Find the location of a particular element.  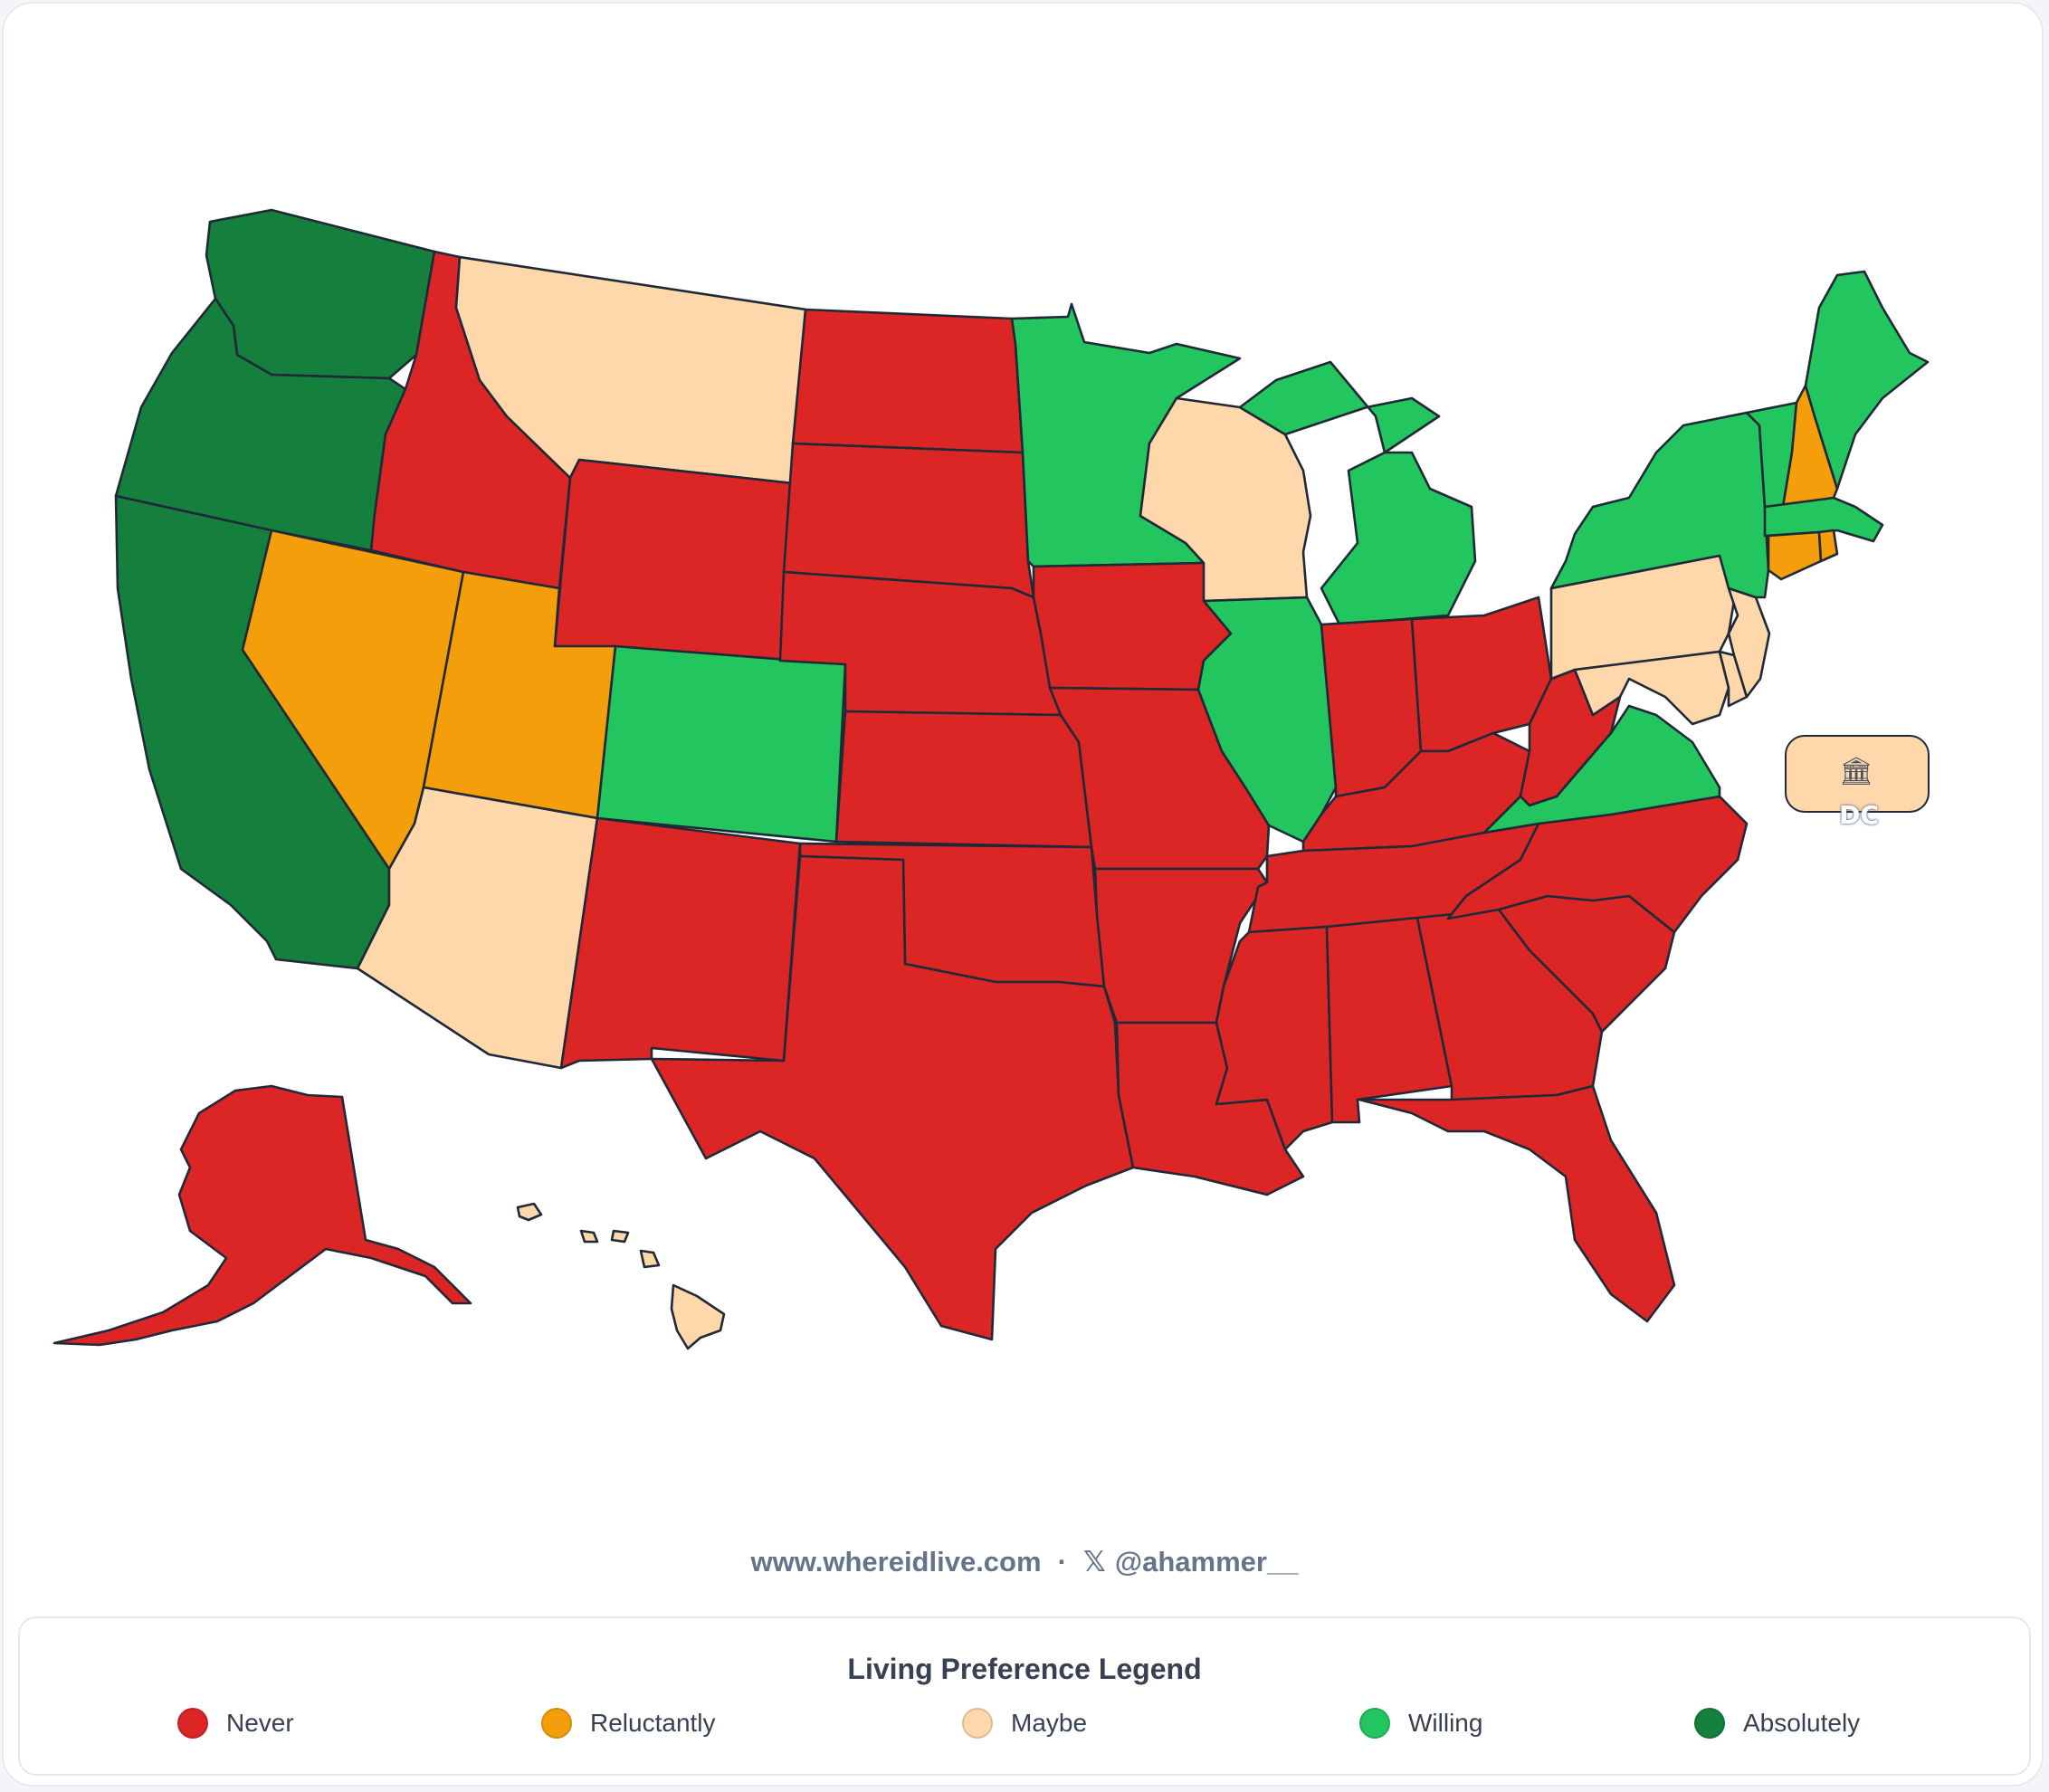

x-logo-icon: 𝕏 is located at coordinates (1094, 1562).